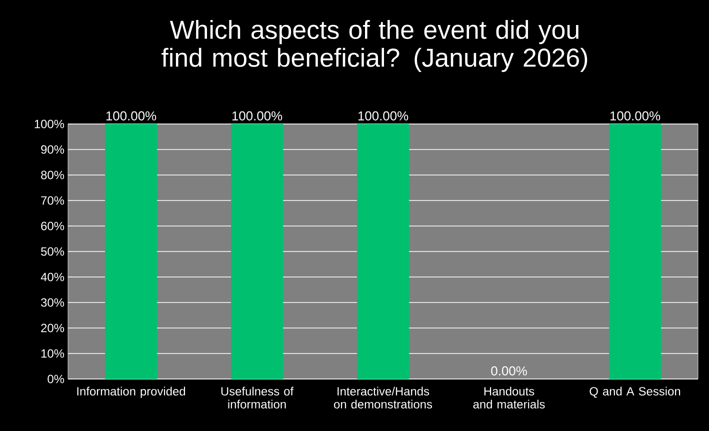 The height and width of the screenshot is (431, 709). I want to click on y-tick-label: 100%, so click(49, 124).